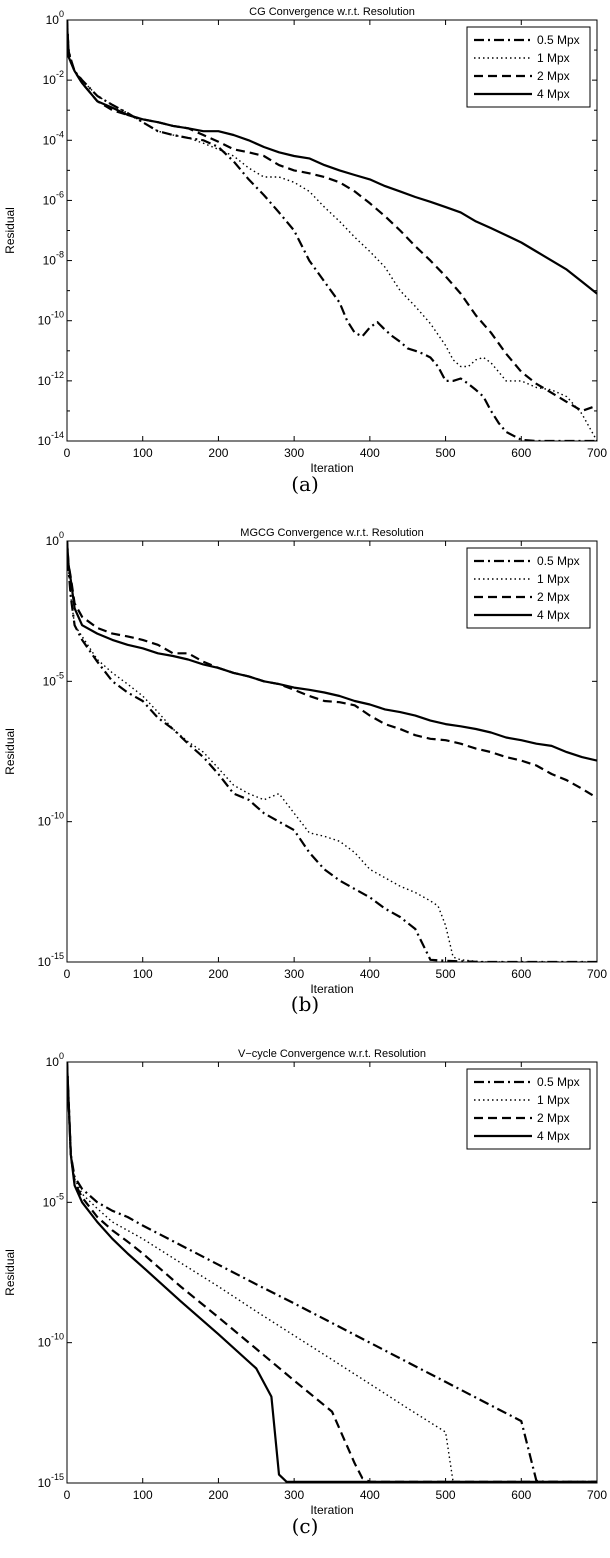  I want to click on y-tick-exponent: -12, so click(57, 375).